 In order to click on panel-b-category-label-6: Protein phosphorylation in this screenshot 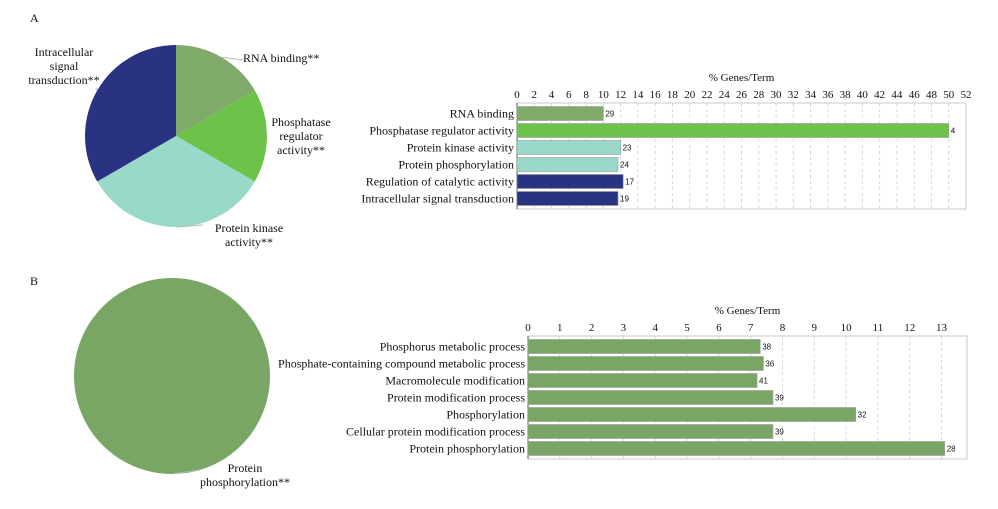, I will do `click(467, 449)`.